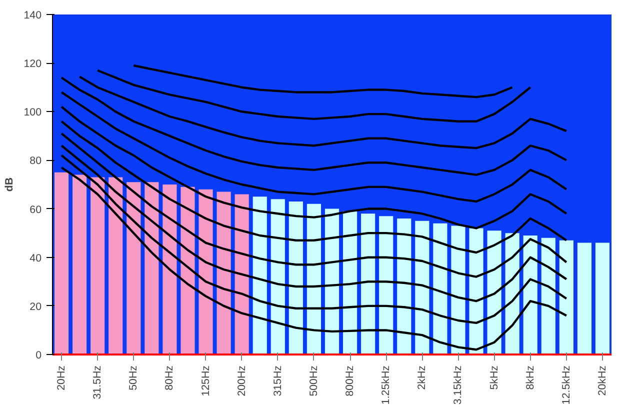 This screenshot has height=407, width=619. Describe the element at coordinates (458, 385) in the screenshot. I see `x-tick-label: 3.15kHz` at that location.